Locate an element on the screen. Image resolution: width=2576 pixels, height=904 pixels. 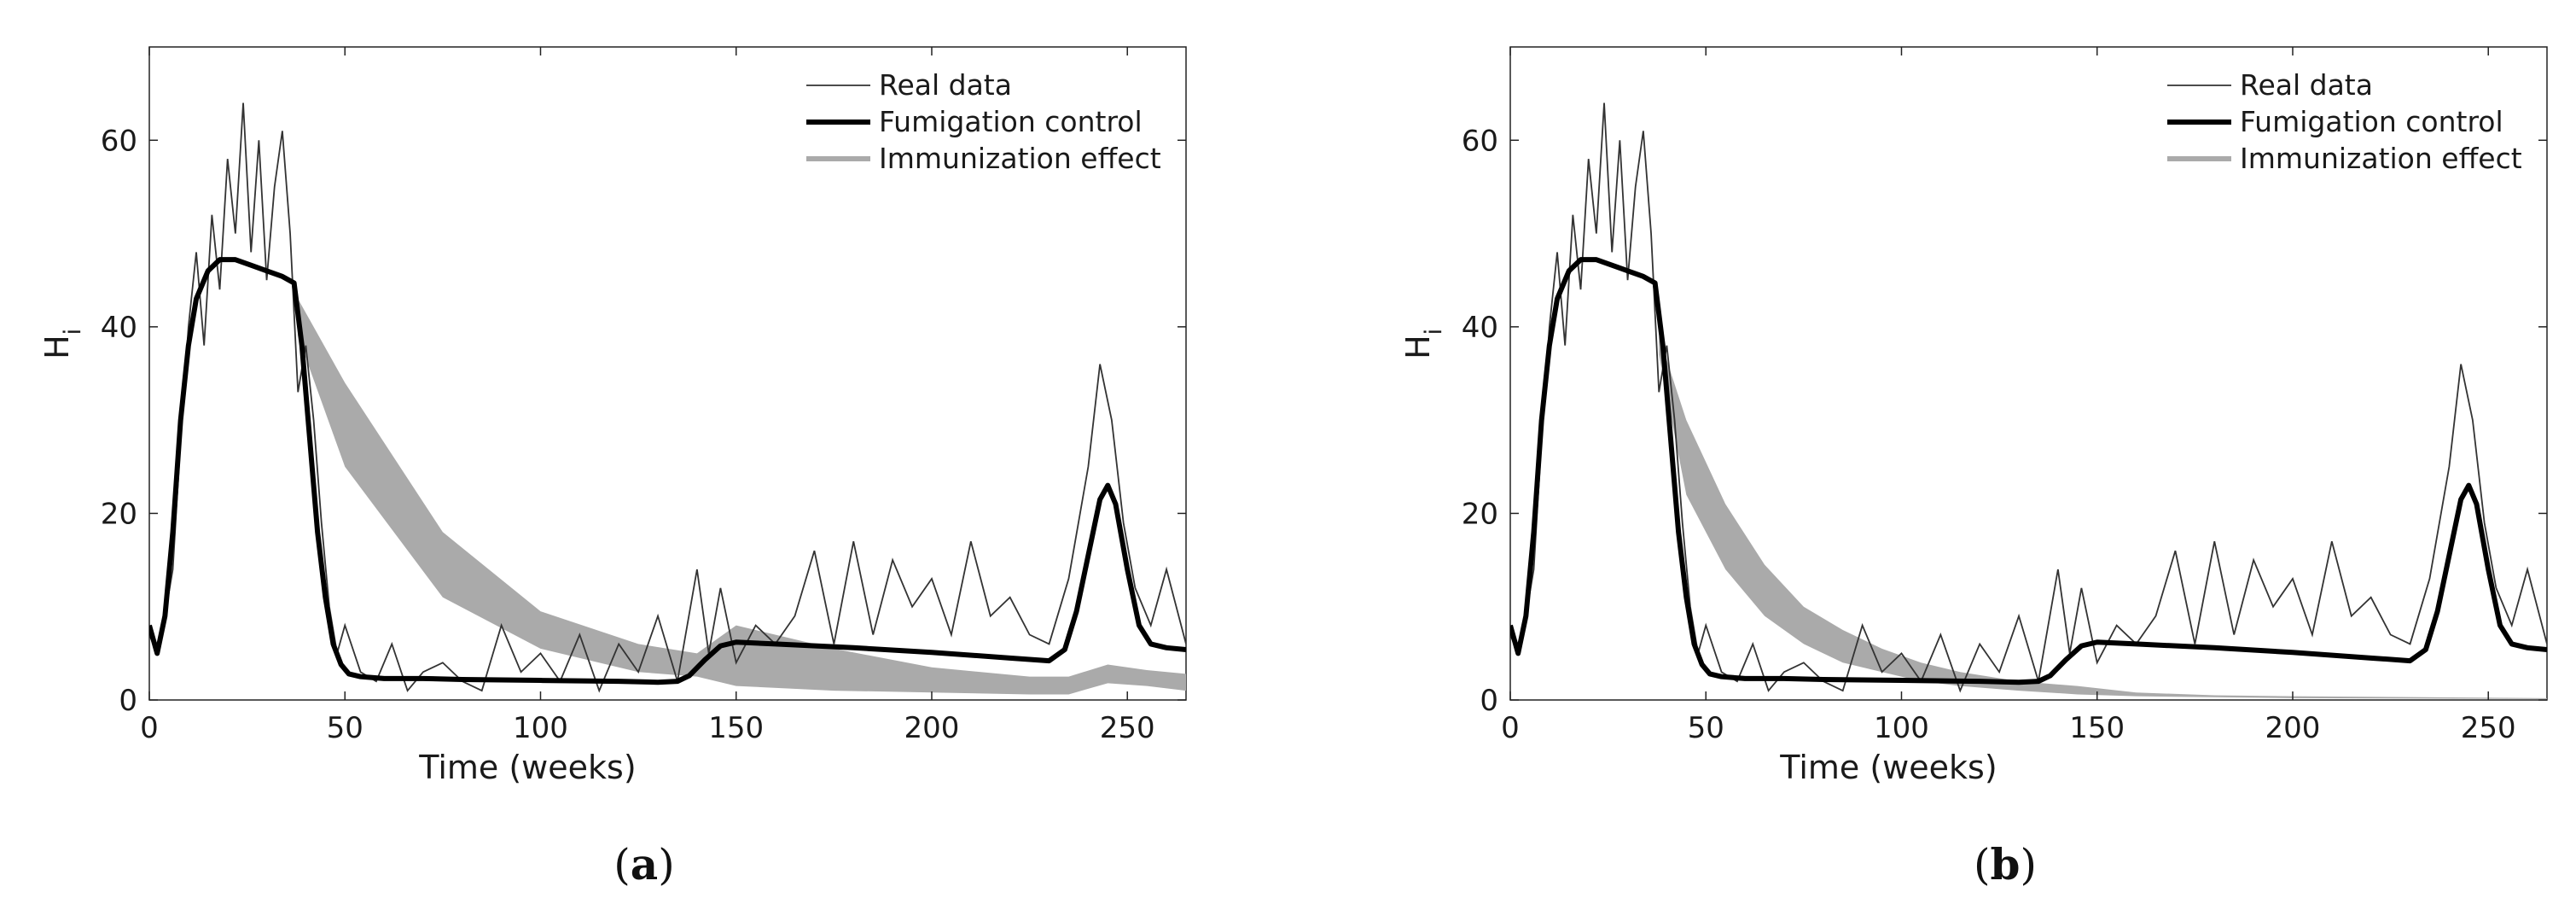
caption-letter: a is located at coordinates (644, 864).